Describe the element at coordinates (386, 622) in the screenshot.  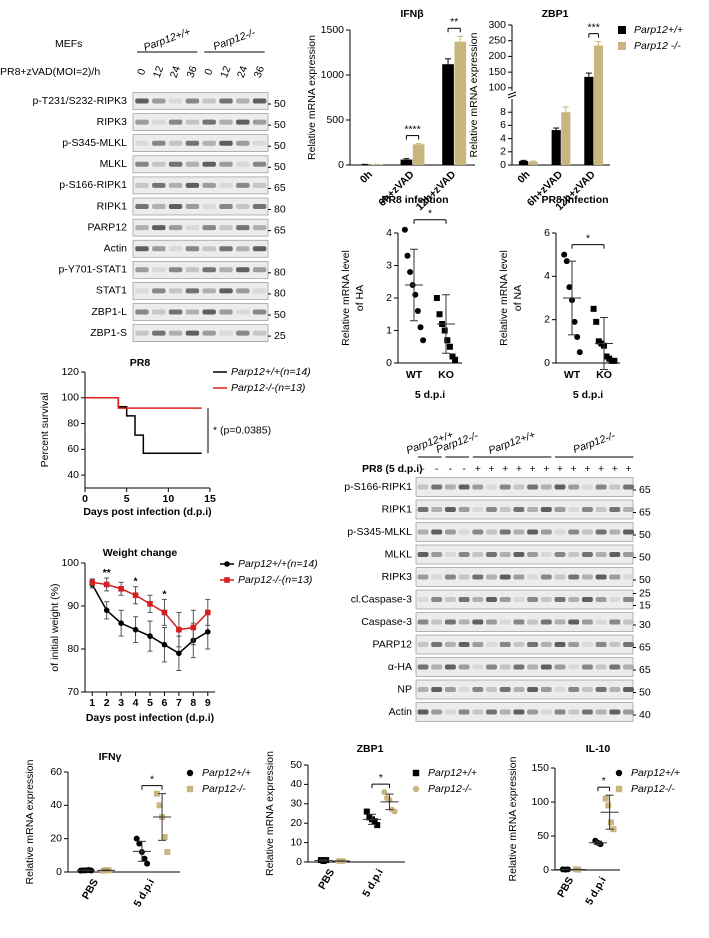
I see `row-label: Caspase-3` at that location.